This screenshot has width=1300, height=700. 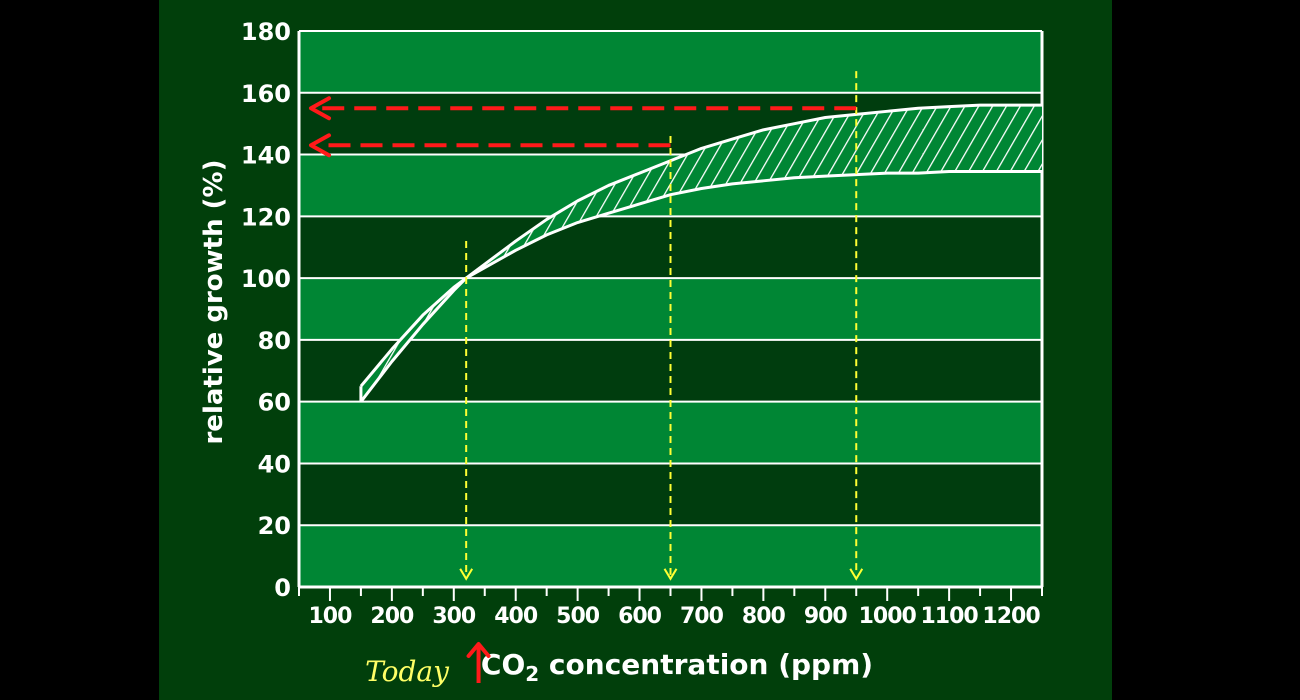 I want to click on y-tick-label-100: 100, so click(x=266, y=279).